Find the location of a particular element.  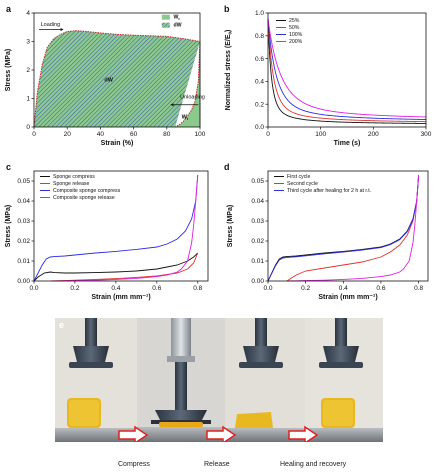

x-tick-label: 0 is located at coordinates (268, 134).